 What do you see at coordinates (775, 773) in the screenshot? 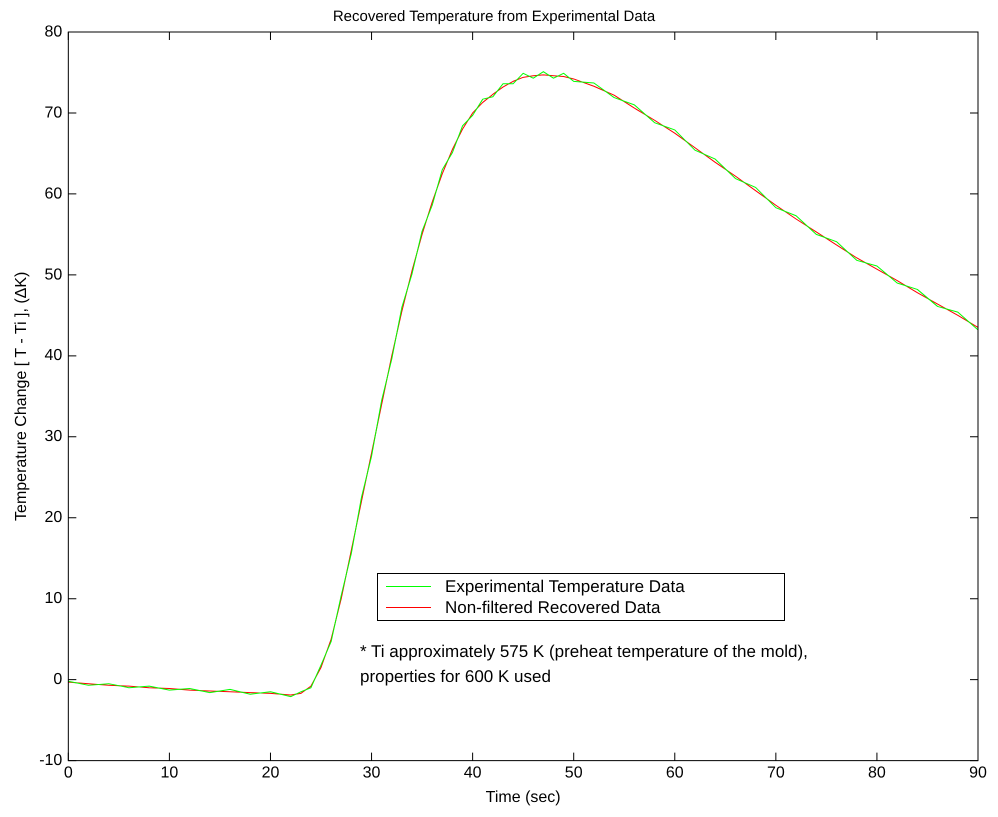
I see `x-tick-label: 70` at bounding box center [775, 773].